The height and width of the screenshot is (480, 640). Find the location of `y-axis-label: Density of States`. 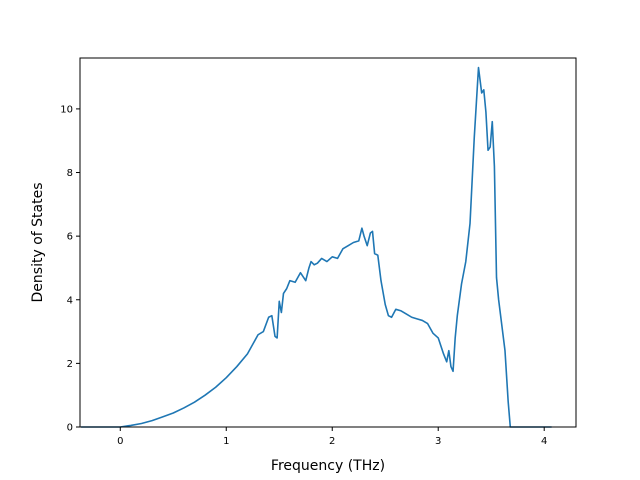

y-axis-label: Density of States is located at coordinates (38, 243).